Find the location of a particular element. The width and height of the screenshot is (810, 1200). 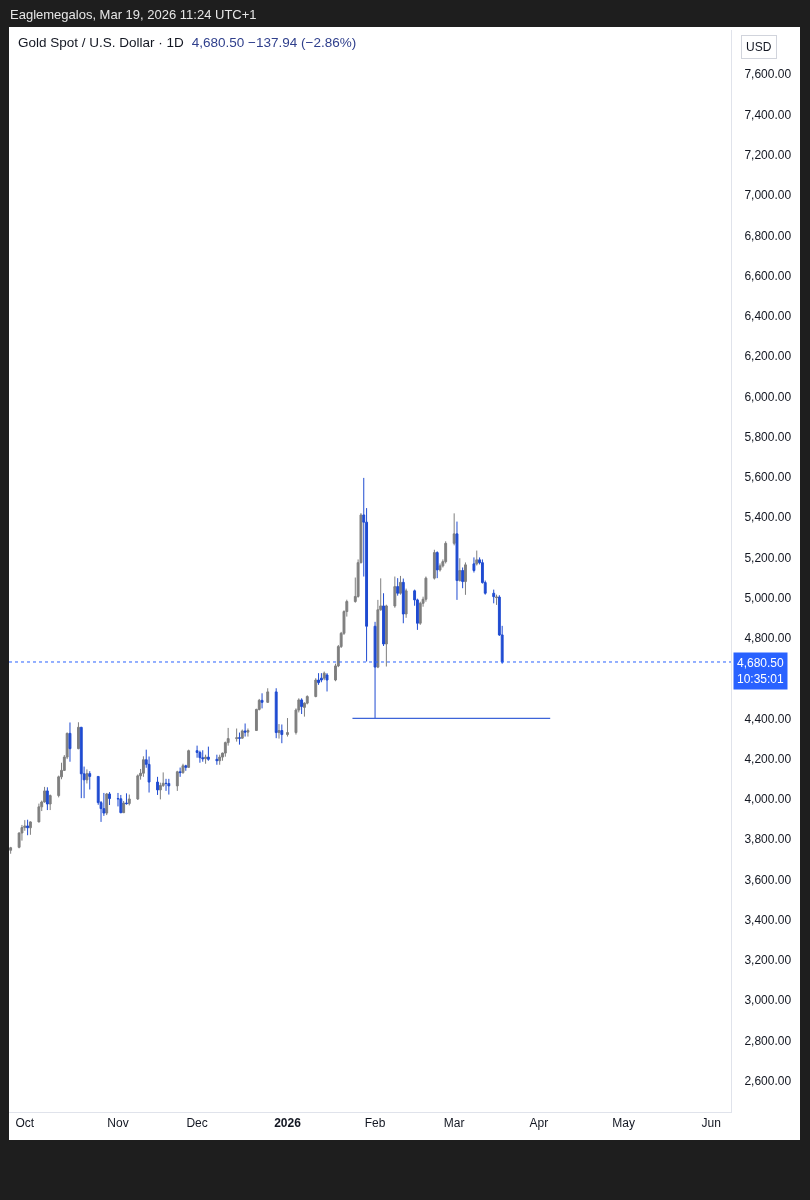

x-tick-label: 2026 is located at coordinates (288, 1123).